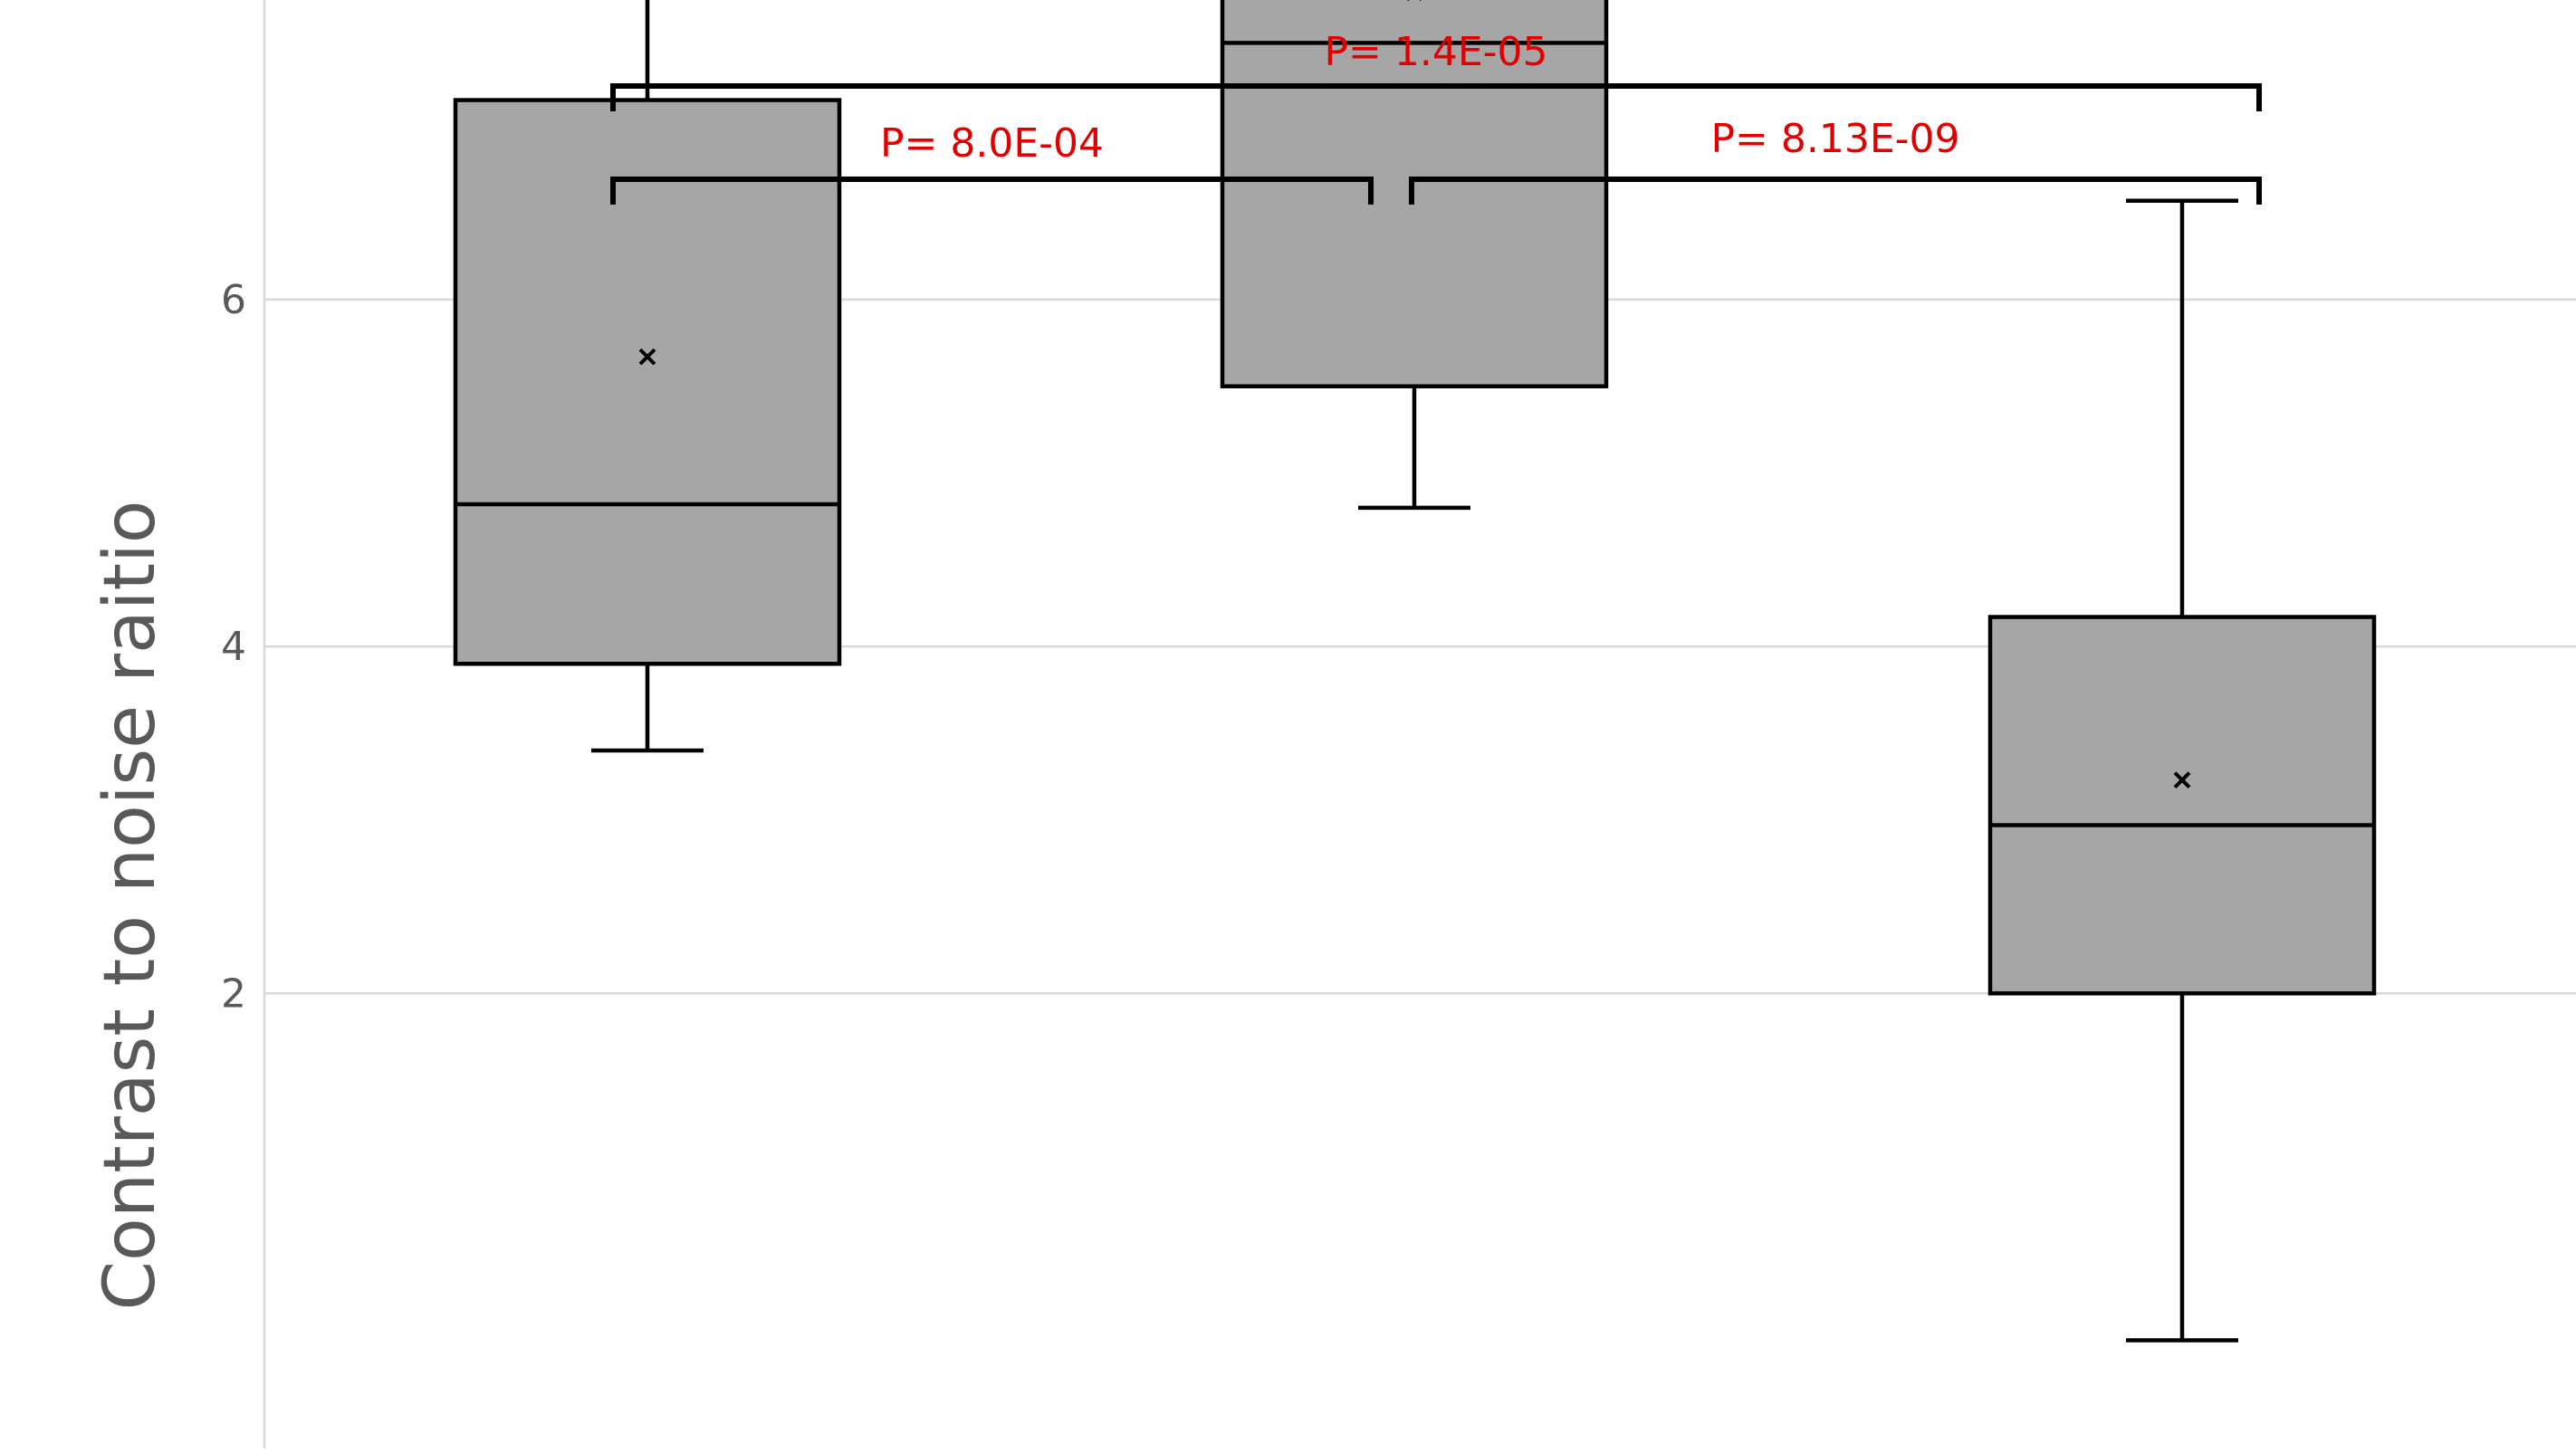 The width and height of the screenshot is (2576, 1453). I want to click on p-value-label: P= 1.4E-05, so click(1435, 52).